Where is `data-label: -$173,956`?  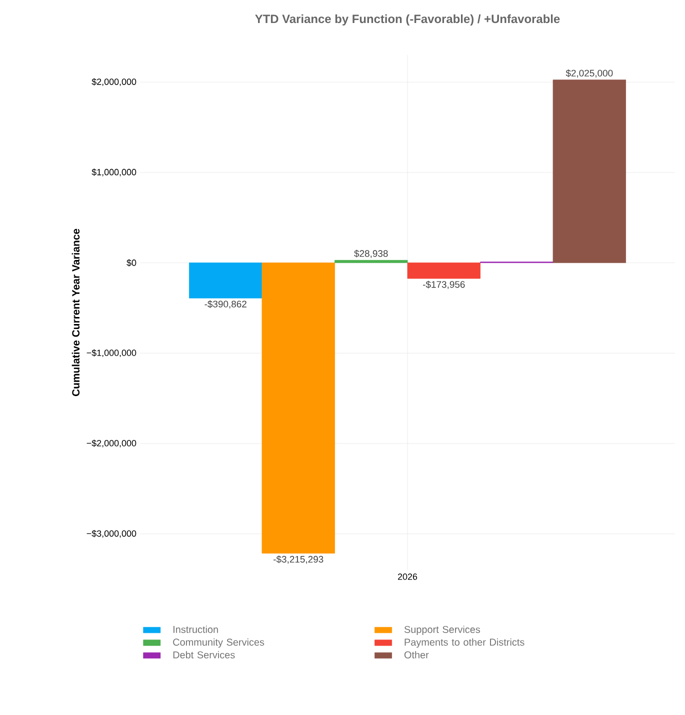
data-label: -$173,956 is located at coordinates (443, 284).